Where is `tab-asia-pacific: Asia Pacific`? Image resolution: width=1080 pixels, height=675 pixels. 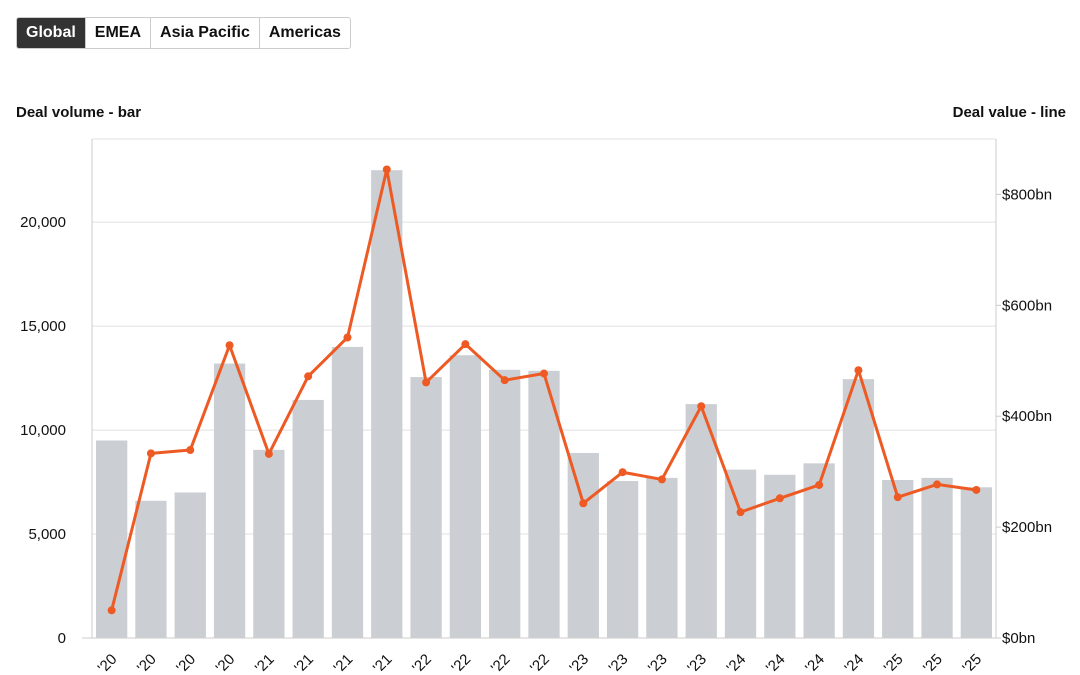 tab-asia-pacific: Asia Pacific is located at coordinates (205, 33).